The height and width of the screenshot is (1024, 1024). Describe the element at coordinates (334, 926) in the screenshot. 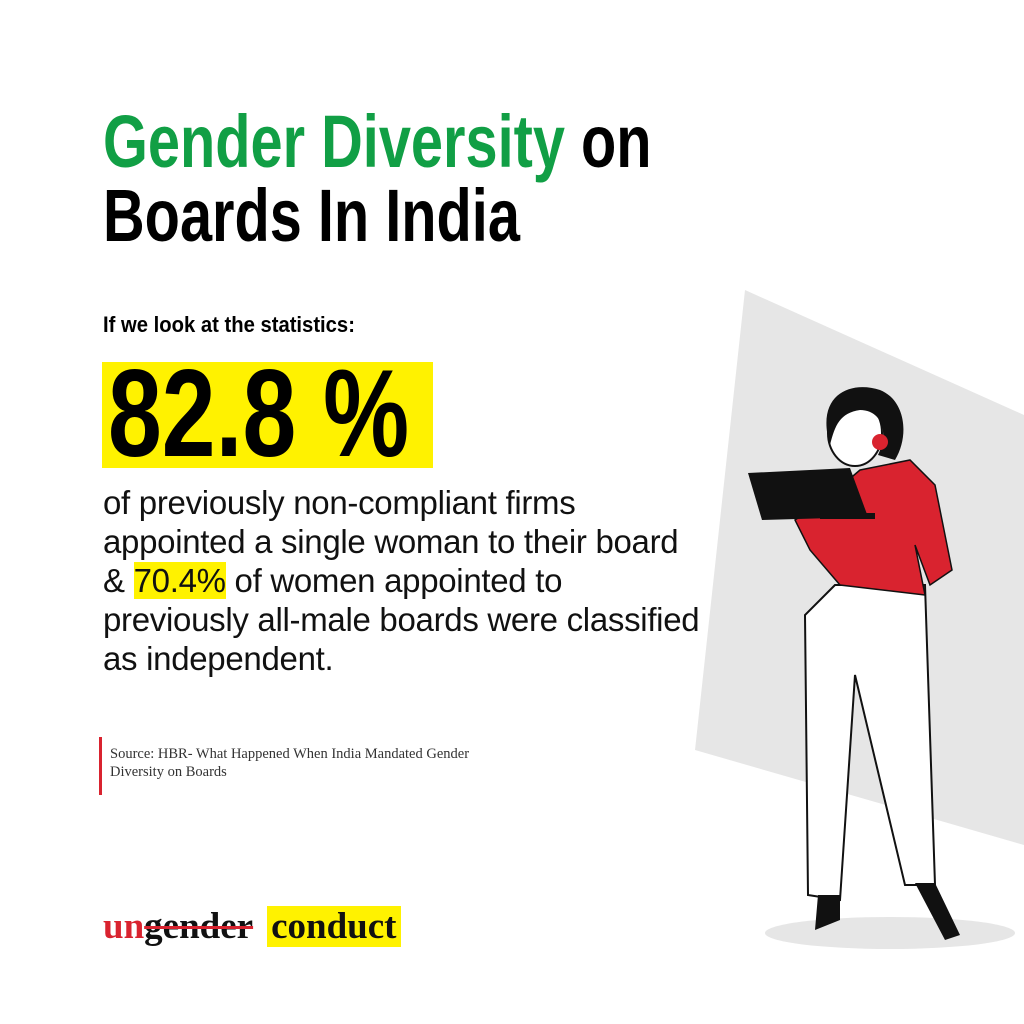

I see `logo-highlight: conduct` at that location.